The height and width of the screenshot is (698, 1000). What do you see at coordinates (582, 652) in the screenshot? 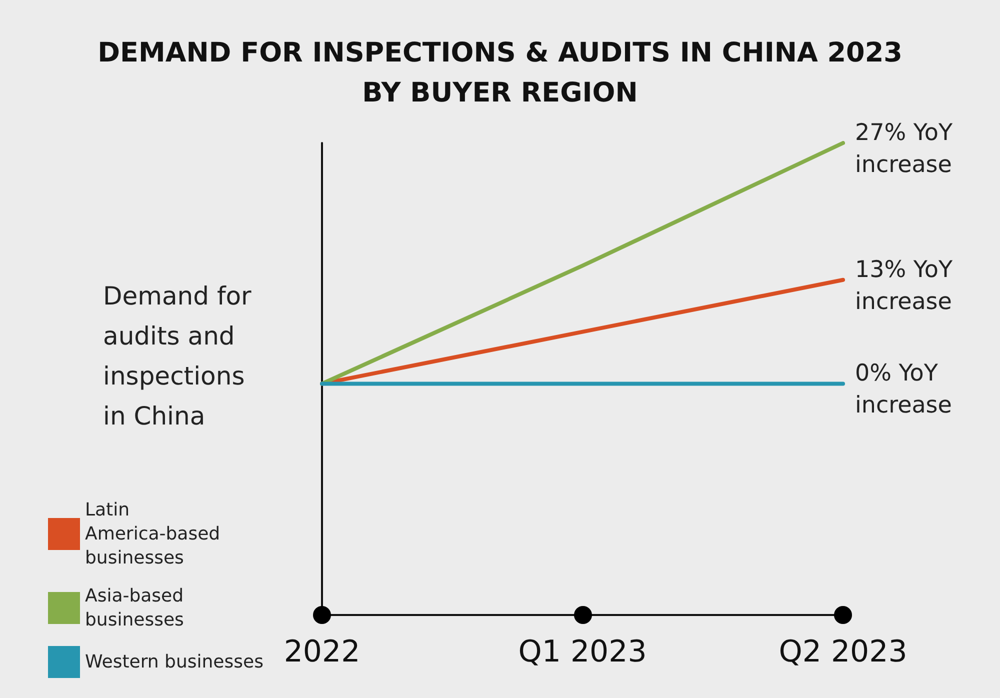
I see `x-tick-label: Q1 2023` at bounding box center [582, 652].